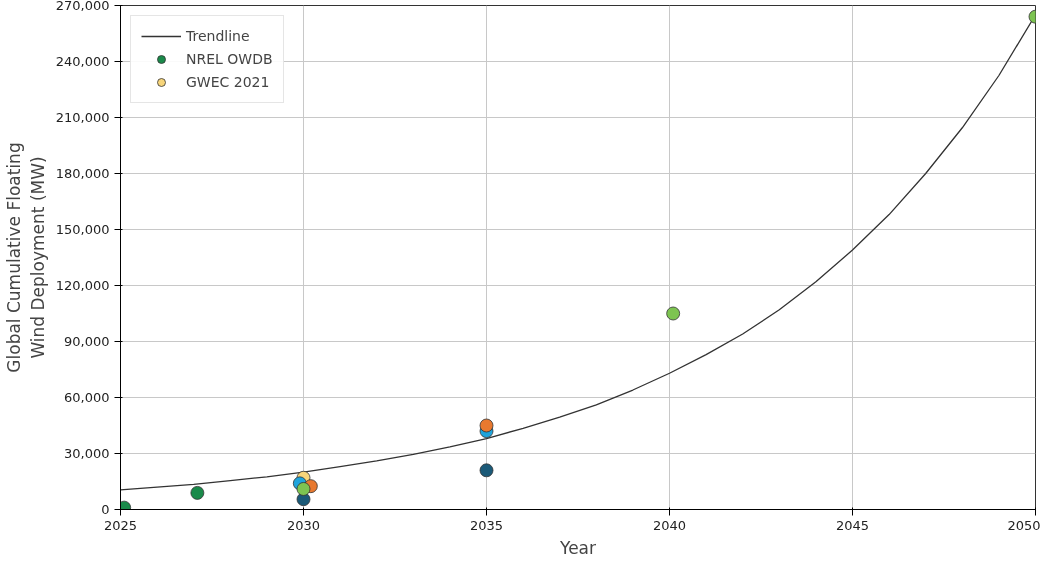 Image resolution: width=1047 pixels, height=565 pixels. What do you see at coordinates (228, 82) in the screenshot?
I see `legend-label: GWEC 2021` at bounding box center [228, 82].